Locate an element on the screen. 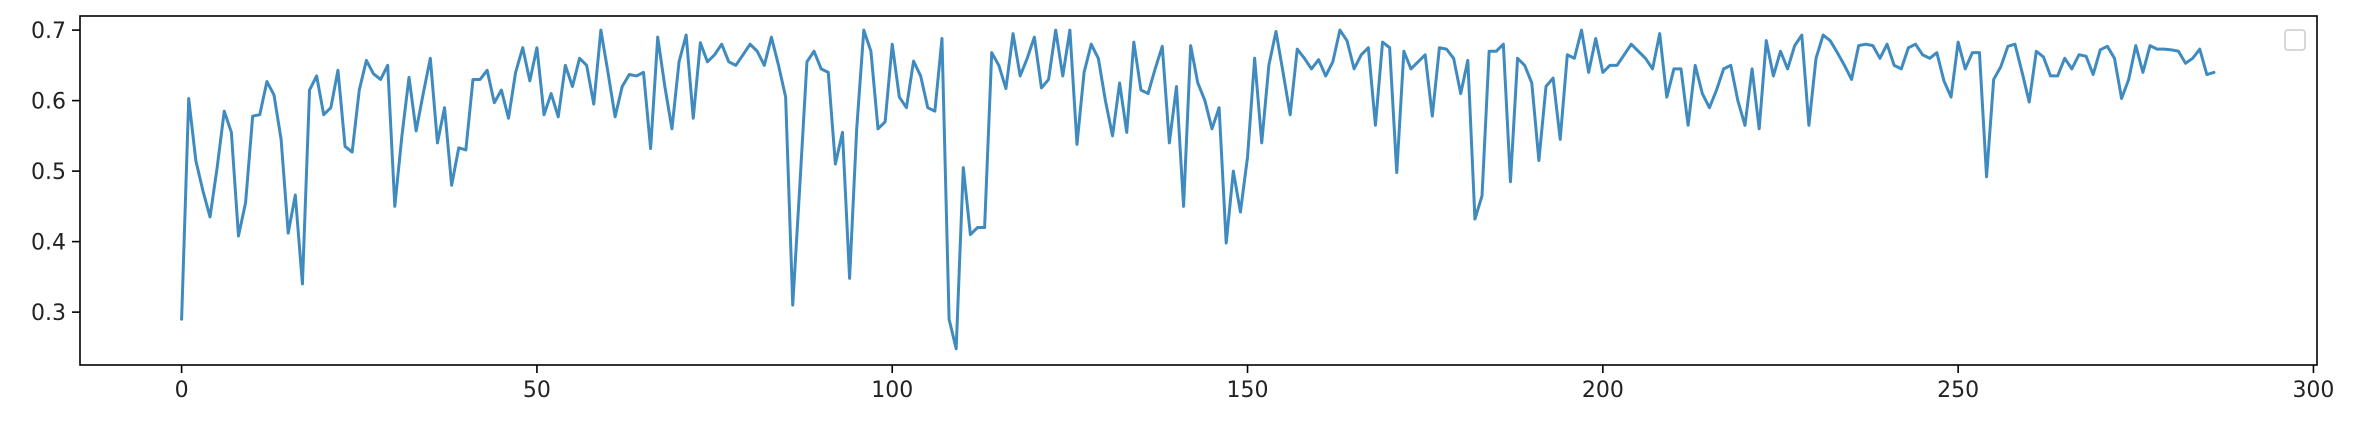 This screenshot has height=424, width=2360. y-tick-label: 0.6 is located at coordinates (48, 102).